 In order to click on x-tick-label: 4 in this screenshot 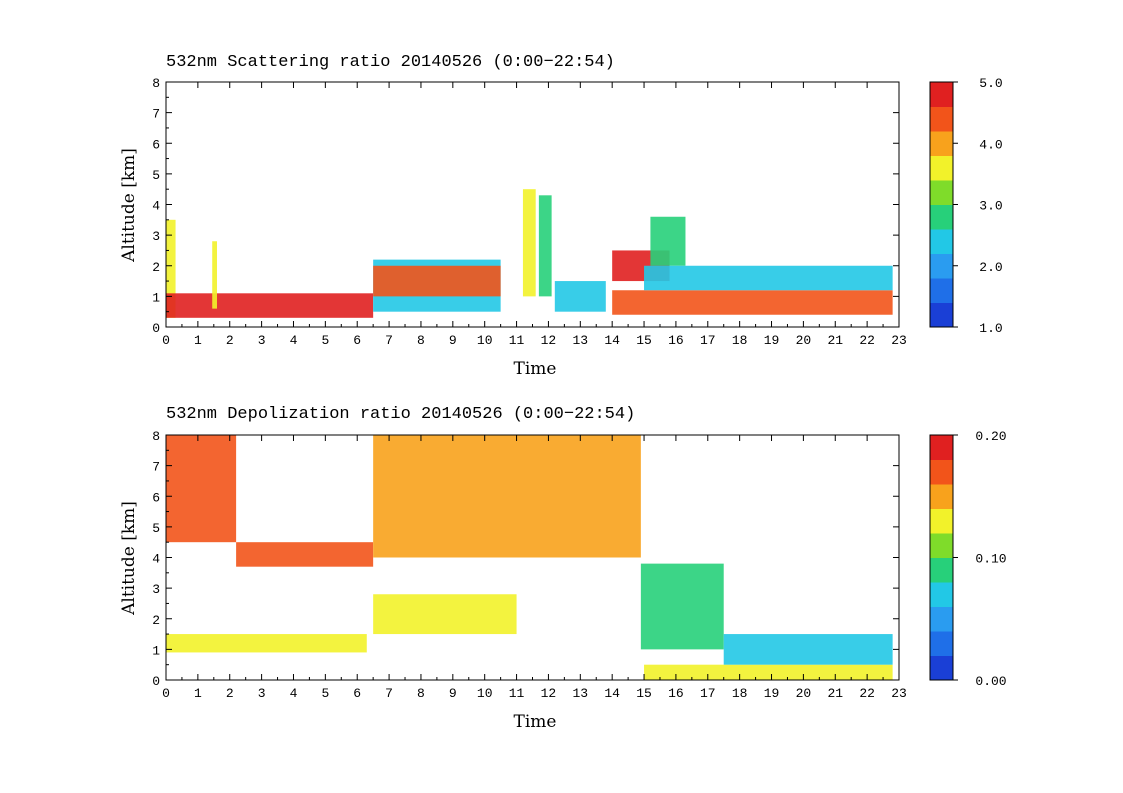, I will do `click(294, 340)`.